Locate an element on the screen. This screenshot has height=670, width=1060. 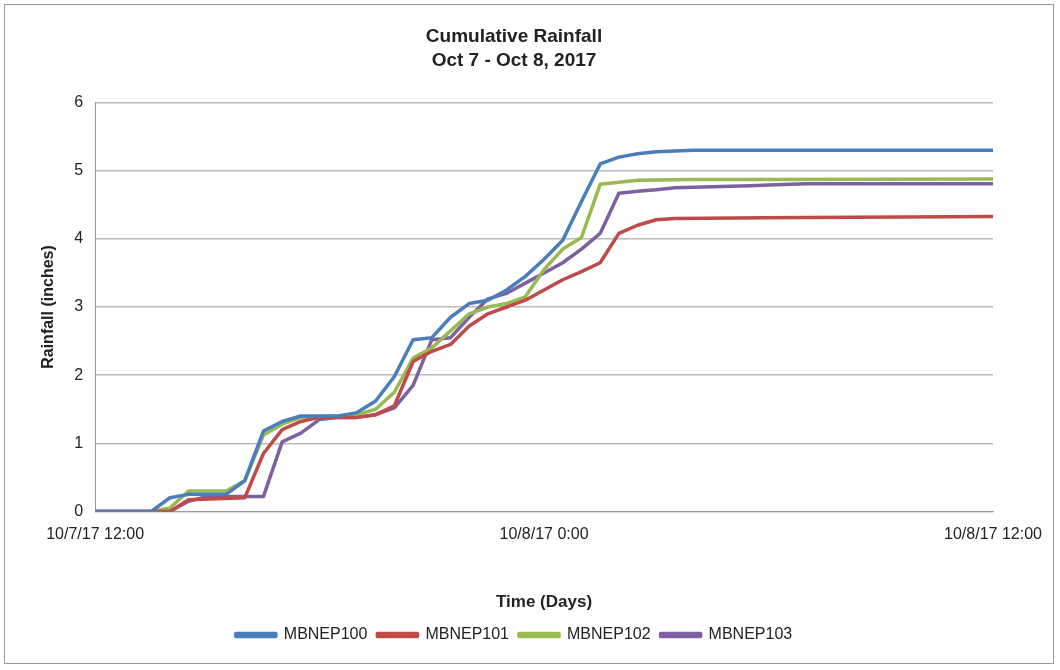
x-tick-label: 10/7/17 12:00 is located at coordinates (95, 534).